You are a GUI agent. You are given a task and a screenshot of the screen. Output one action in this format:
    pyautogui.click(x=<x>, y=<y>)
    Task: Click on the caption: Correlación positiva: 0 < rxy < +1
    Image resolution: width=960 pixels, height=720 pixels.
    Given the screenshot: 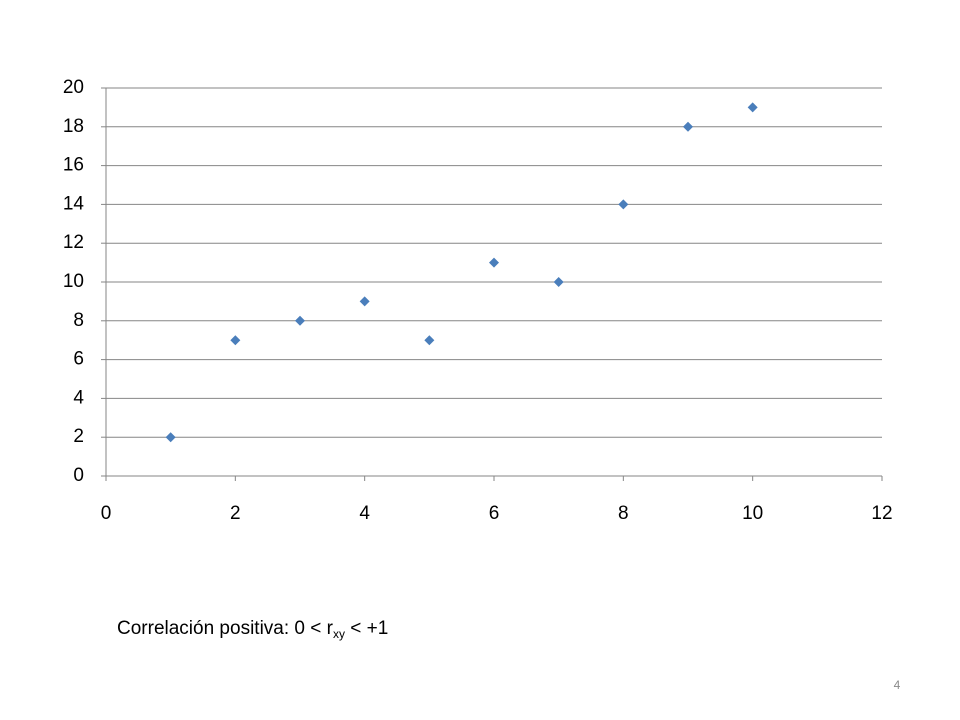 What is the action you would take?
    pyautogui.click(x=252, y=629)
    